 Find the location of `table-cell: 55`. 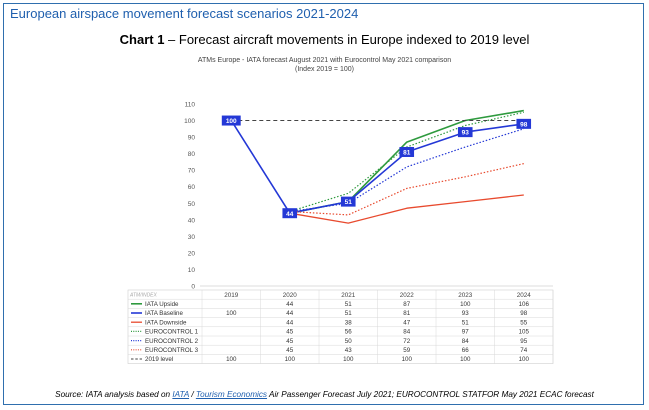

table-cell: 55 is located at coordinates (523, 322).